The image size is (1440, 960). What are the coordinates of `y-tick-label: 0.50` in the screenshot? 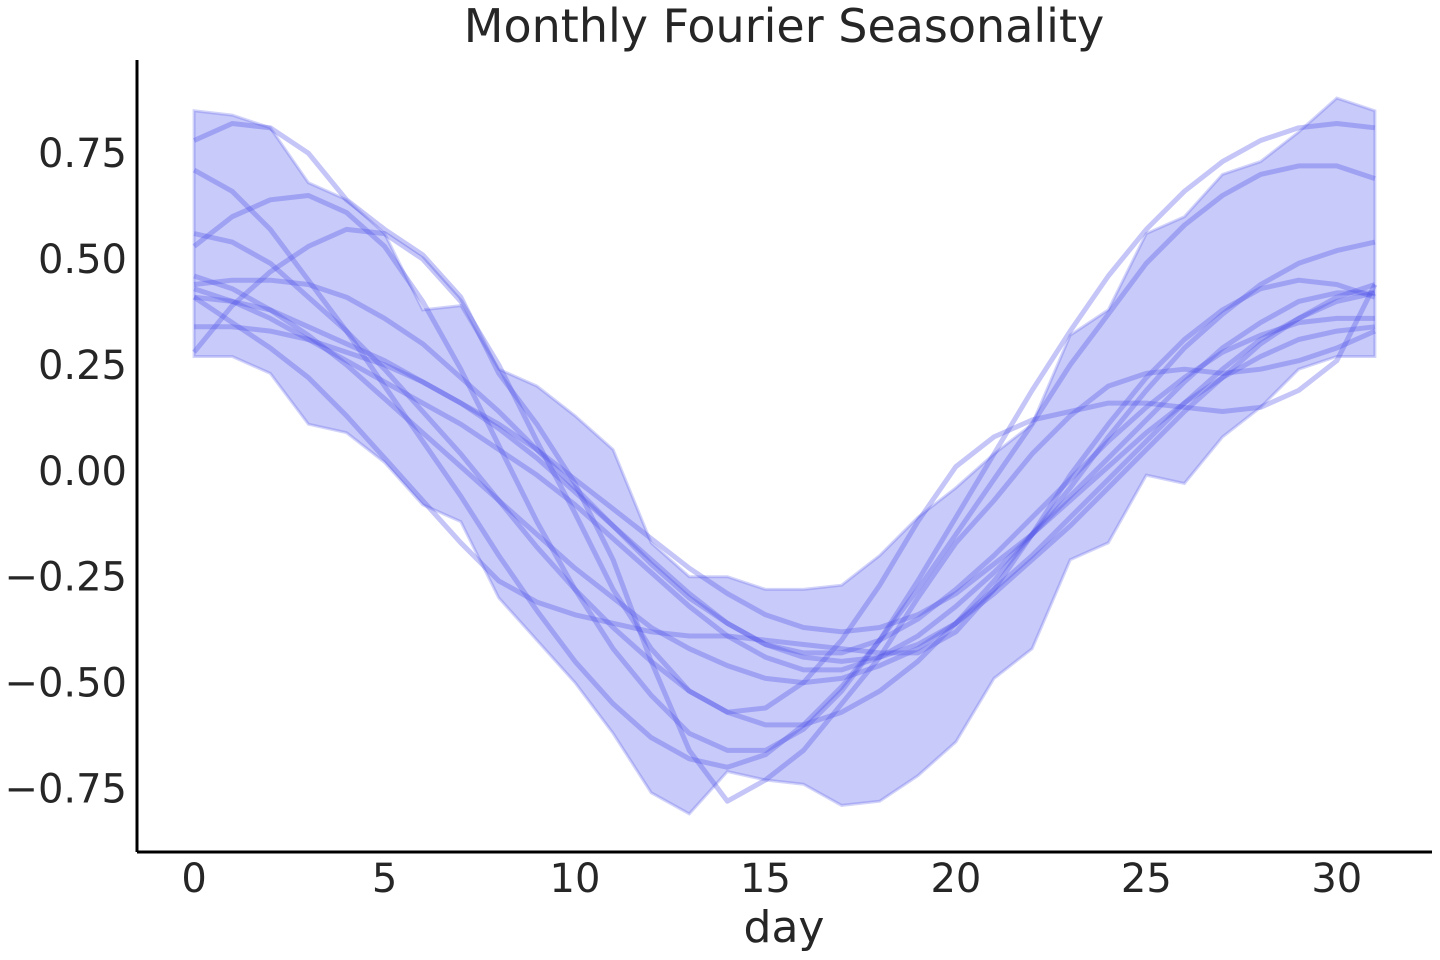 It's located at (82, 260).